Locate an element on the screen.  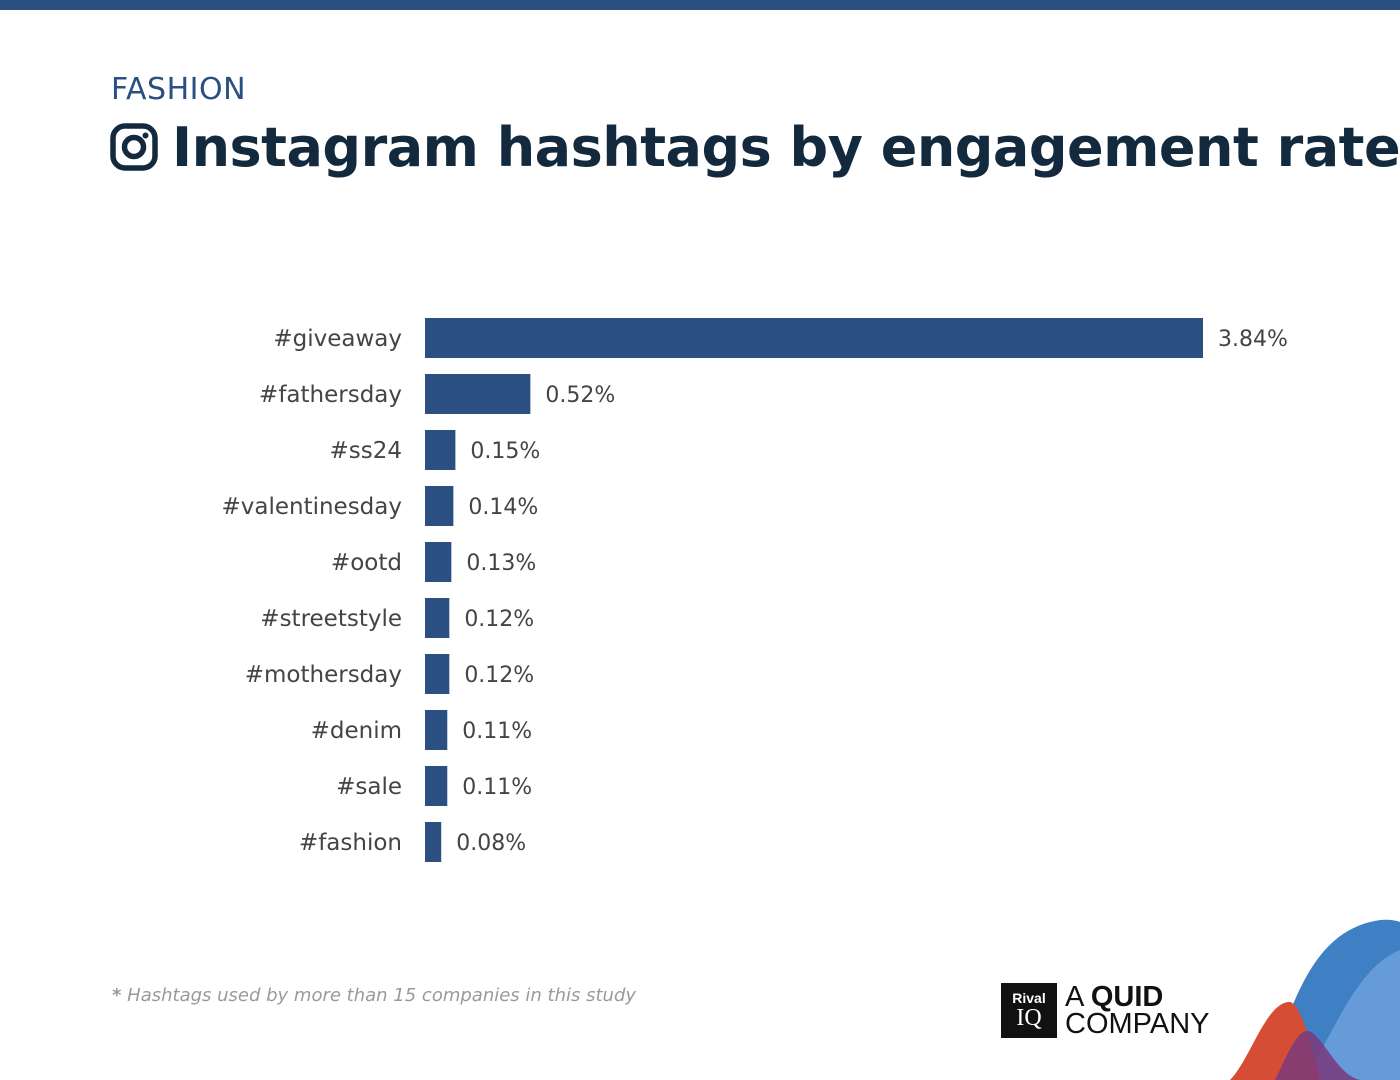
category-label: #ootd is located at coordinates (366, 563).